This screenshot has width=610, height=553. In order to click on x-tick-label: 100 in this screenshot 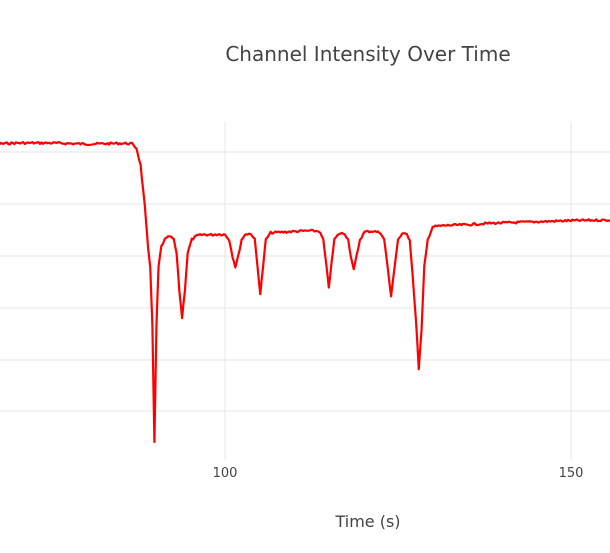, I will do `click(225, 473)`.